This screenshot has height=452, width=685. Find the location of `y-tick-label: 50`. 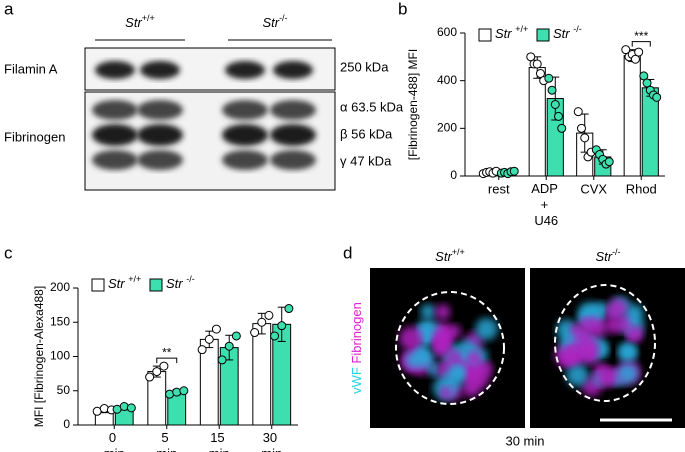

y-tick-label: 50 is located at coordinates (64, 390).